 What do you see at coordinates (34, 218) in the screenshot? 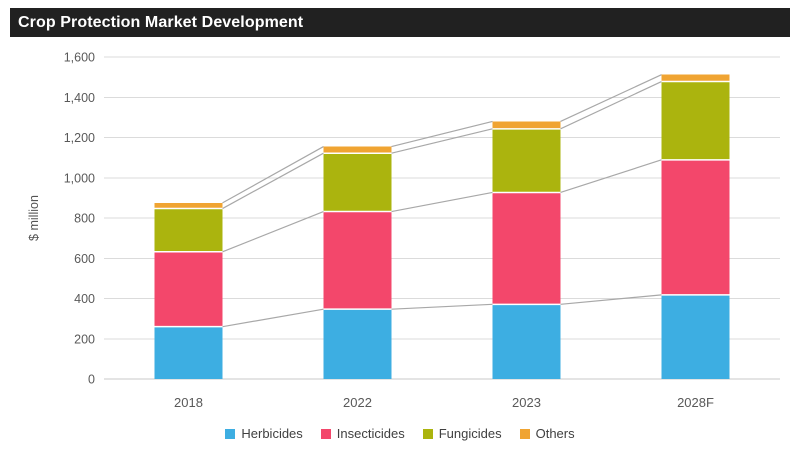
I see `y-axis-title: $ million` at bounding box center [34, 218].